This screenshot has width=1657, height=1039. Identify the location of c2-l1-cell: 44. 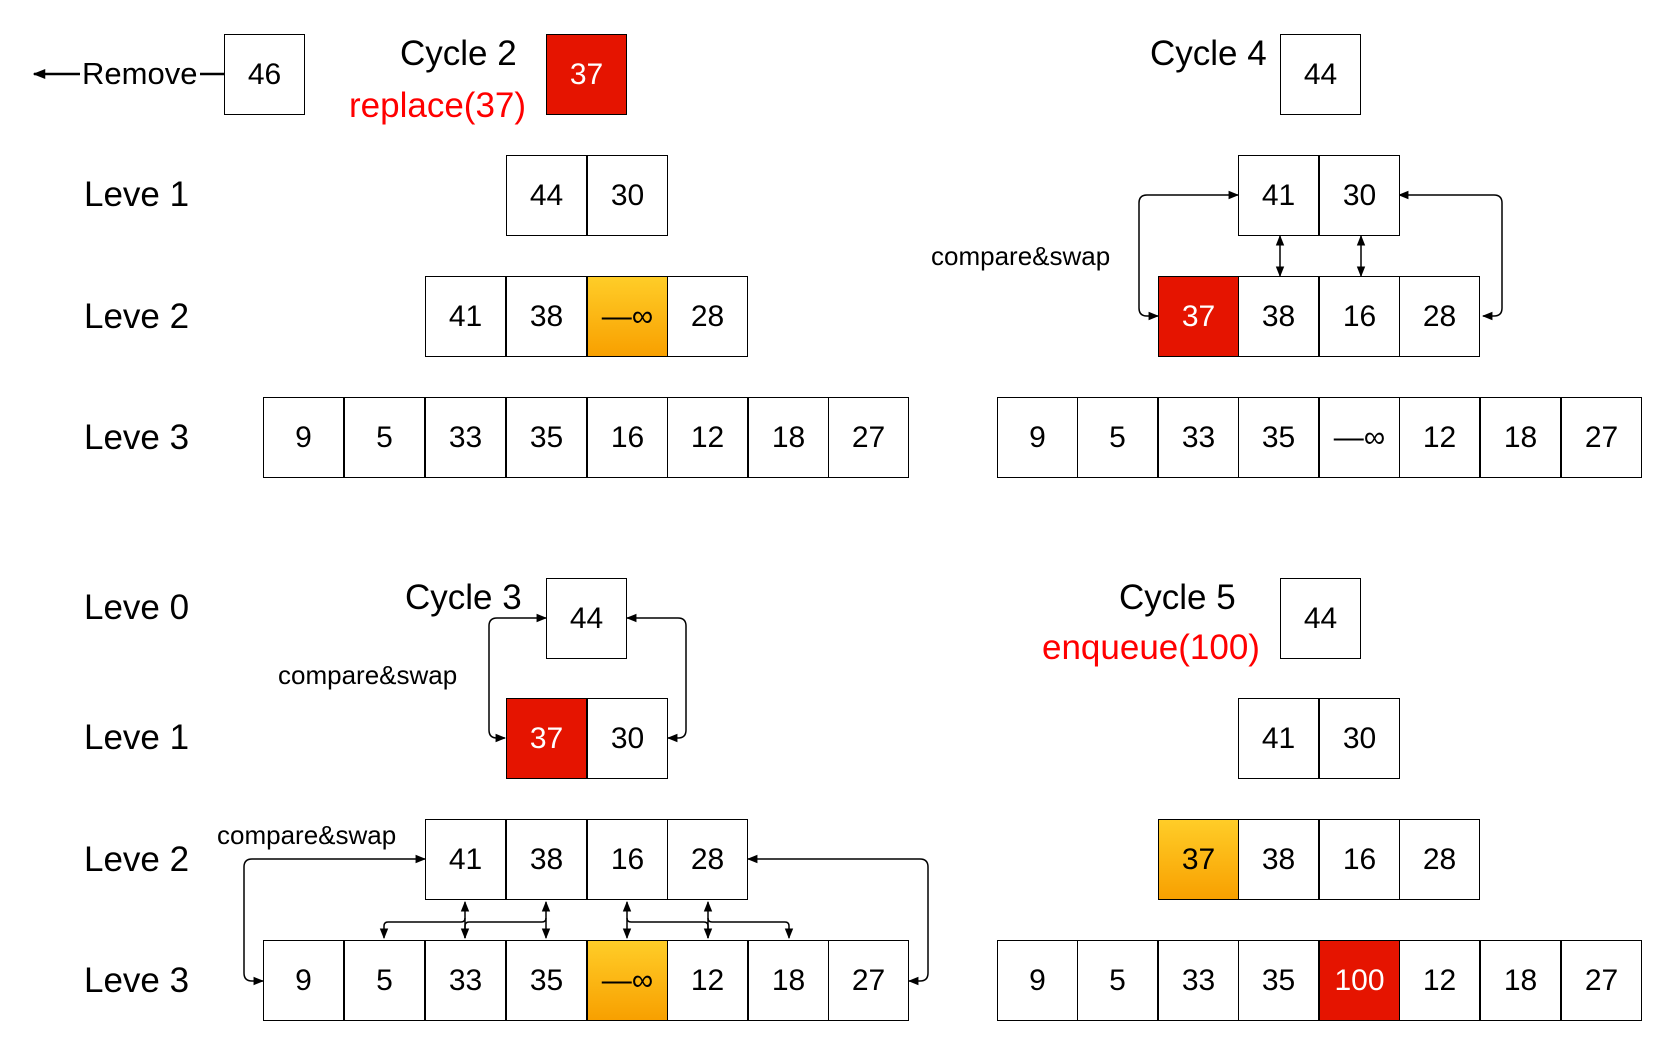
(546, 195).